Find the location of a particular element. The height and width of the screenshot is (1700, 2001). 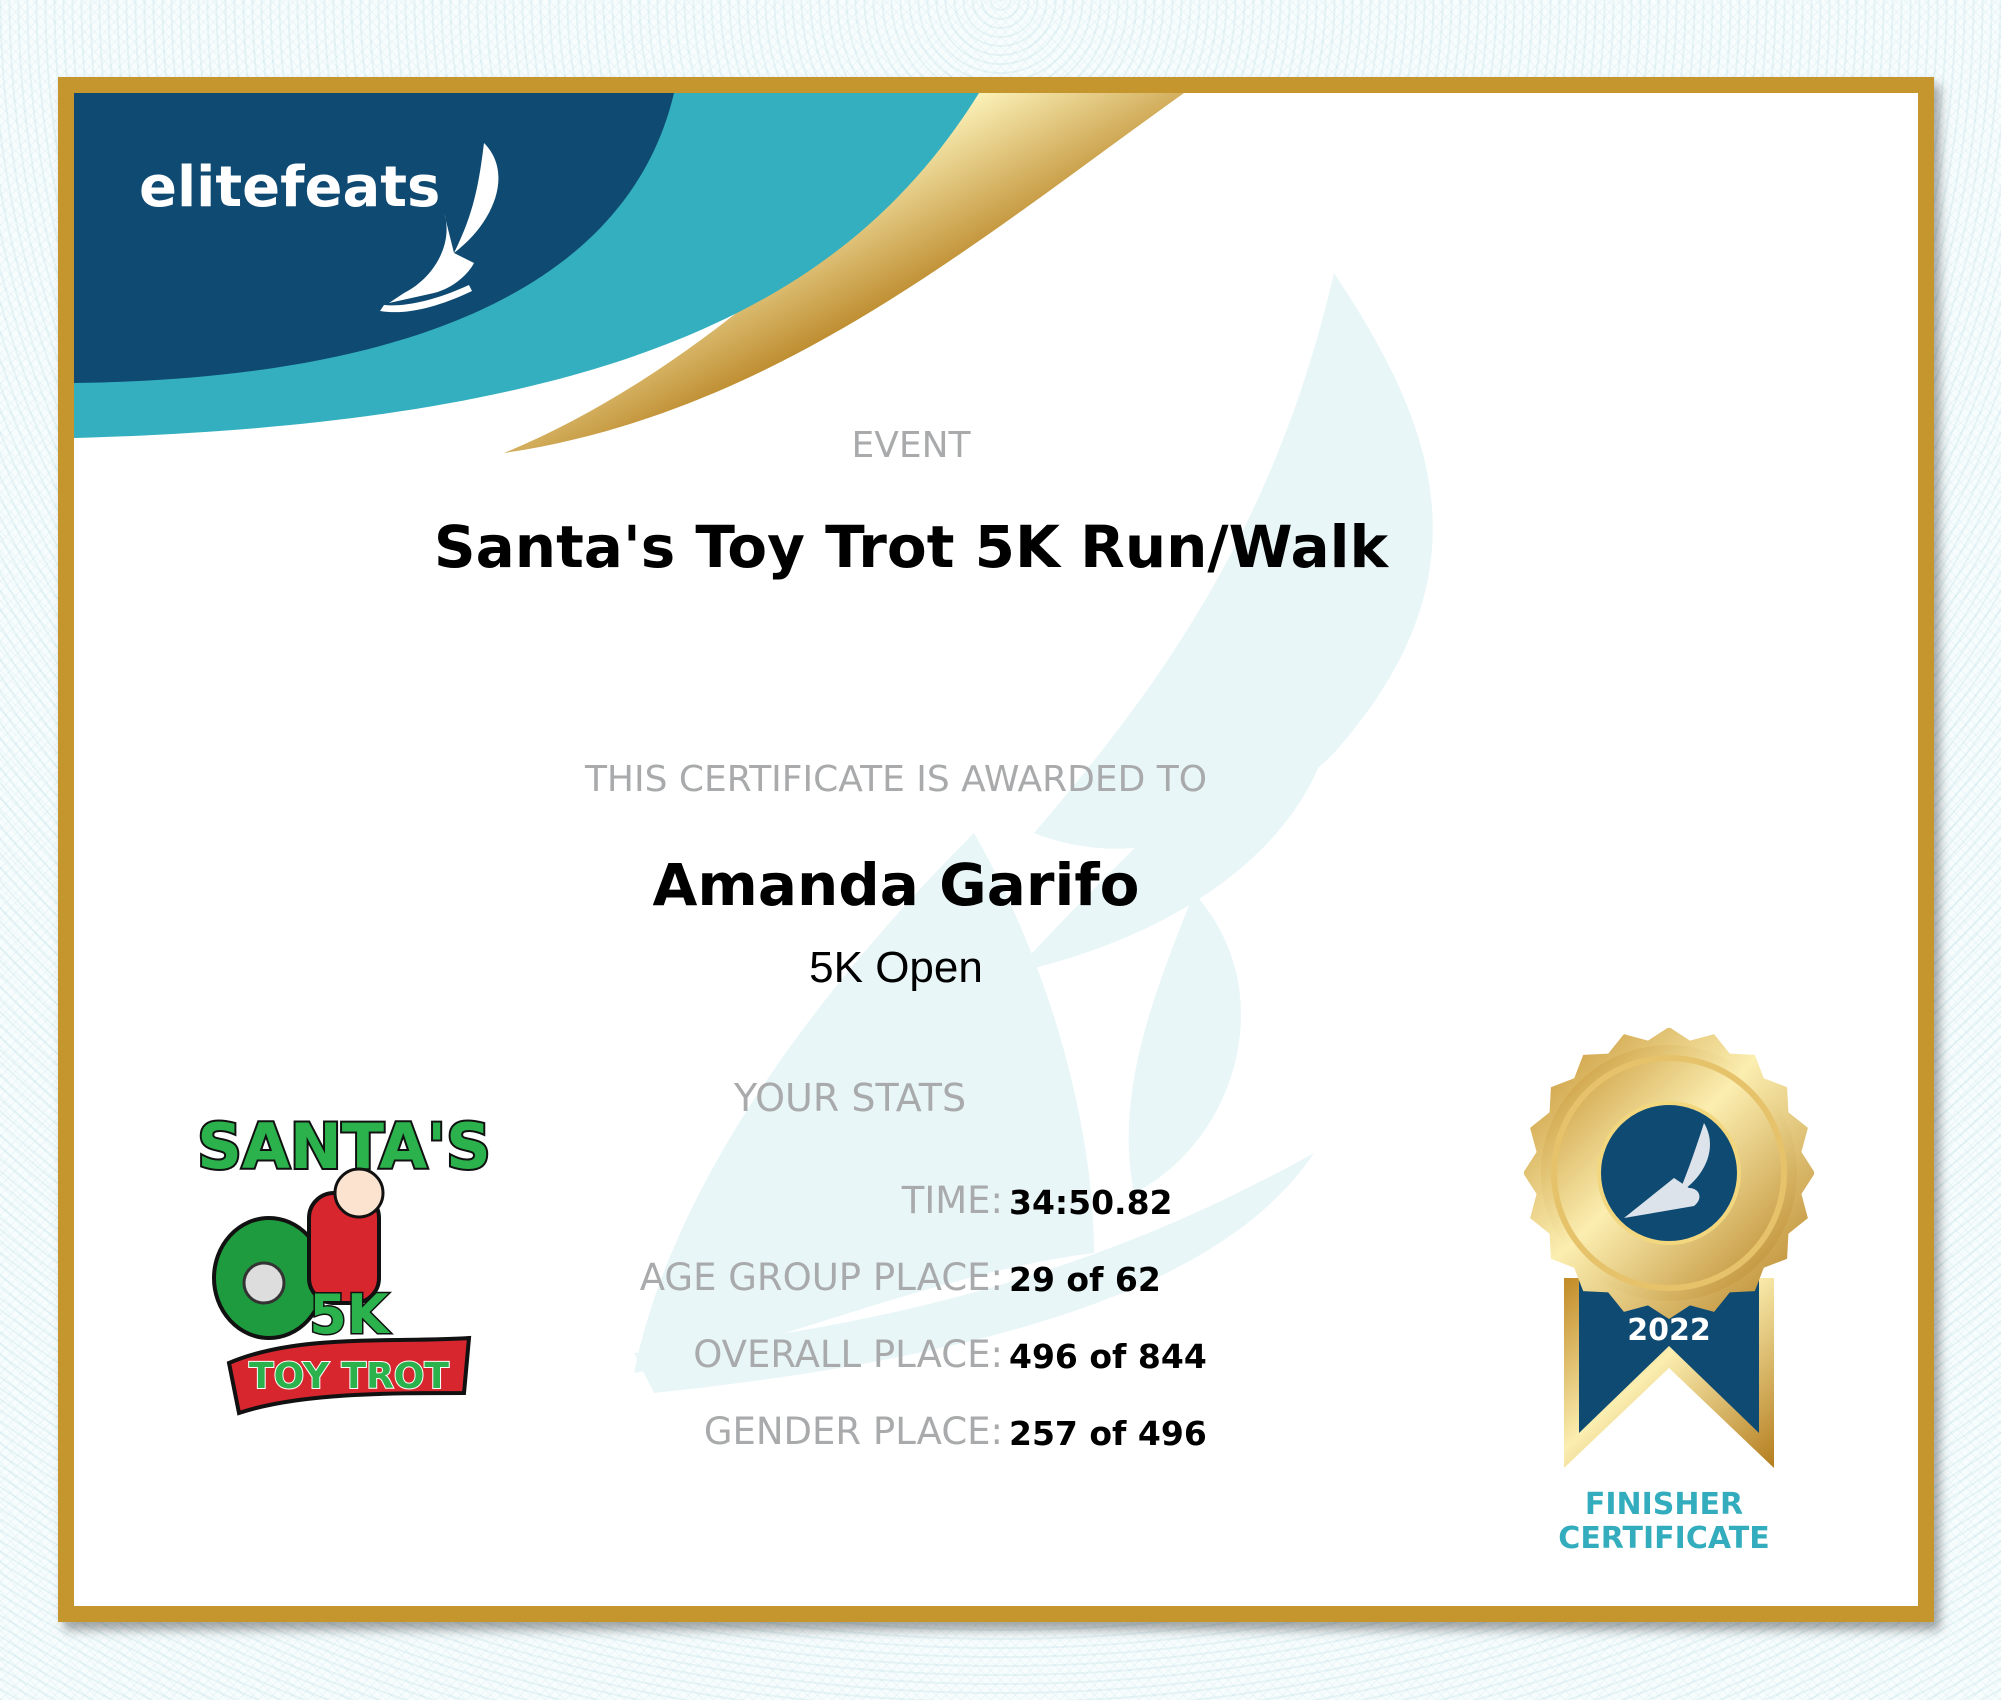

stat-row-overall: OVERALL PLACE: 496 of 844 is located at coordinates (996, 1358).